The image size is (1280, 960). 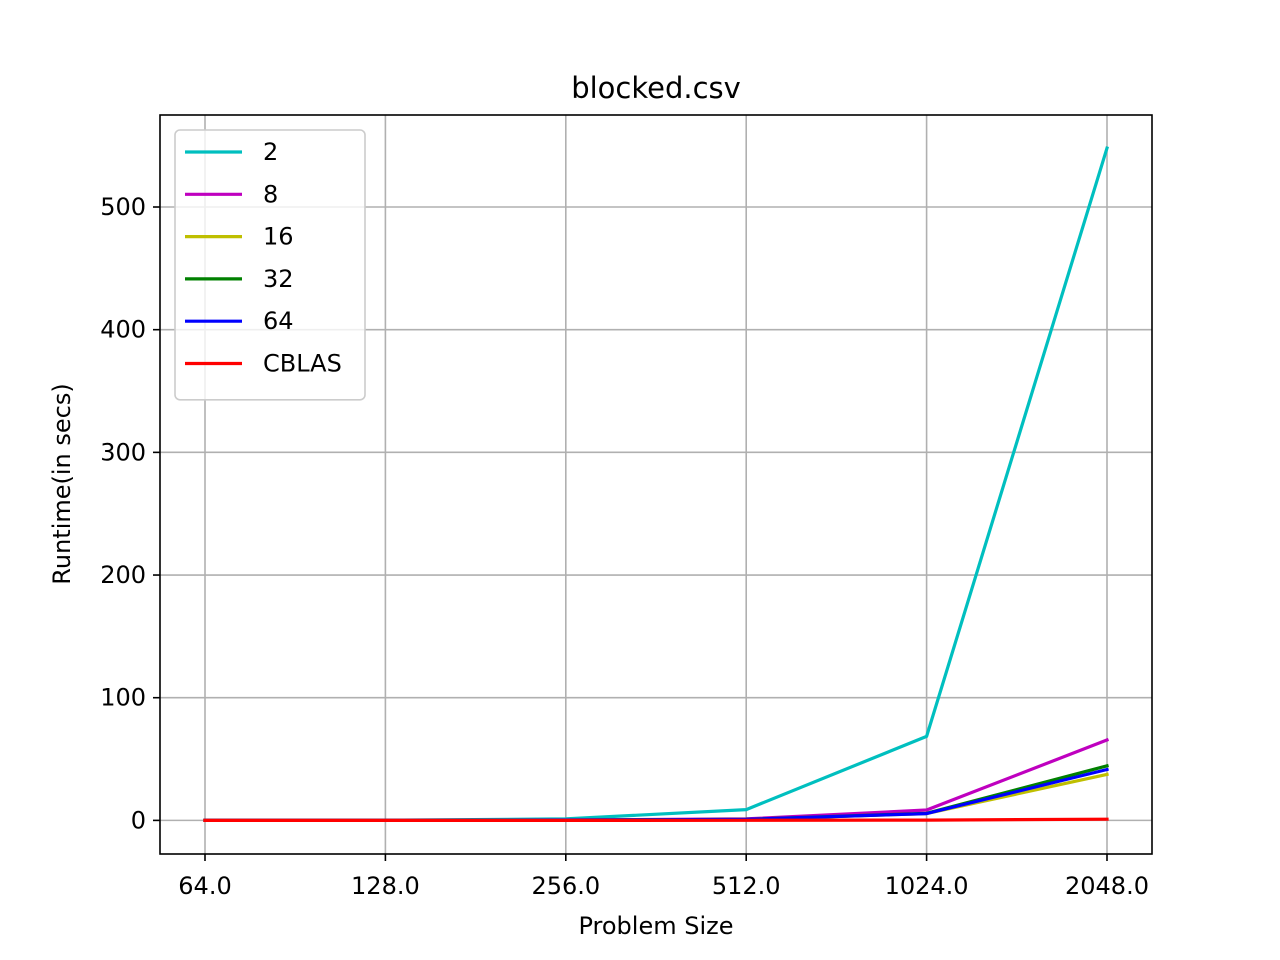 What do you see at coordinates (62, 483) in the screenshot?
I see `y-axis-label: Runtime(in secs)` at bounding box center [62, 483].